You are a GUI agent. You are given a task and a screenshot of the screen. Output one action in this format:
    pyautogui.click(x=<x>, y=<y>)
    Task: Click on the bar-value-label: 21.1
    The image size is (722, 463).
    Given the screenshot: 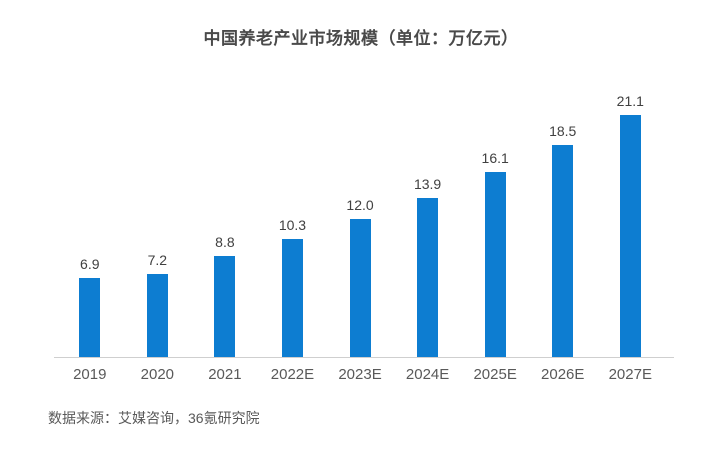 What is the action you would take?
    pyautogui.click(x=630, y=101)
    